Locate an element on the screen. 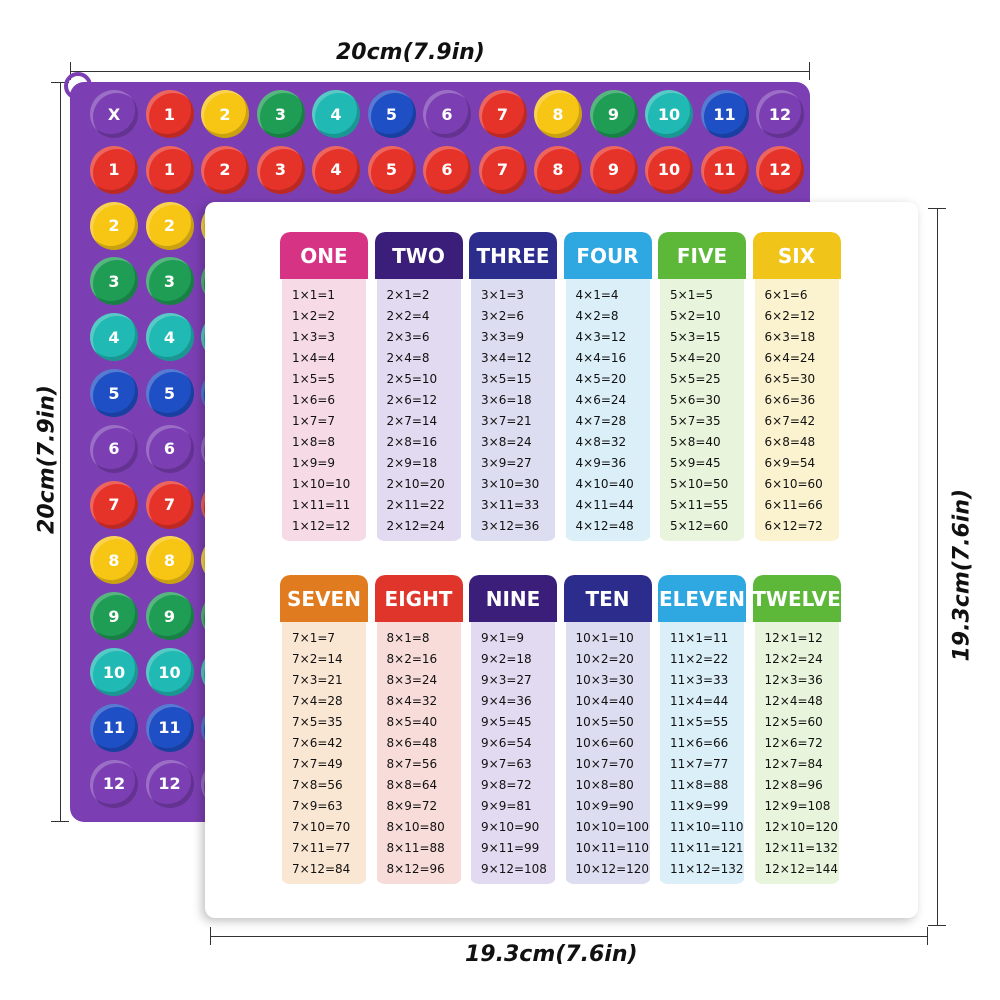 This screenshot has height=1000, width=1000. multiplication-fact: 12×10=120 is located at coordinates (801, 827).